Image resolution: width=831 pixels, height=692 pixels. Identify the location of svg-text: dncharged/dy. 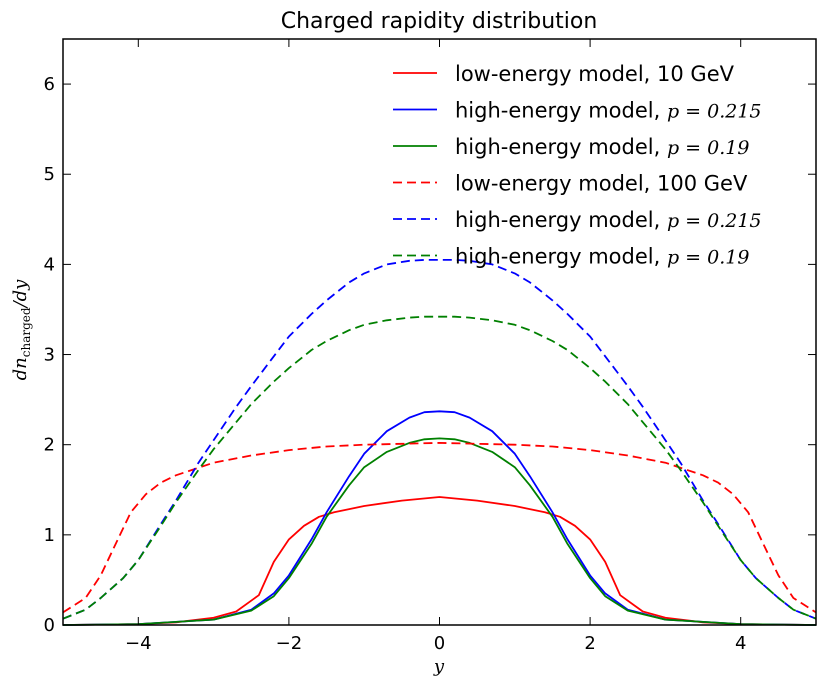
(21, 330).